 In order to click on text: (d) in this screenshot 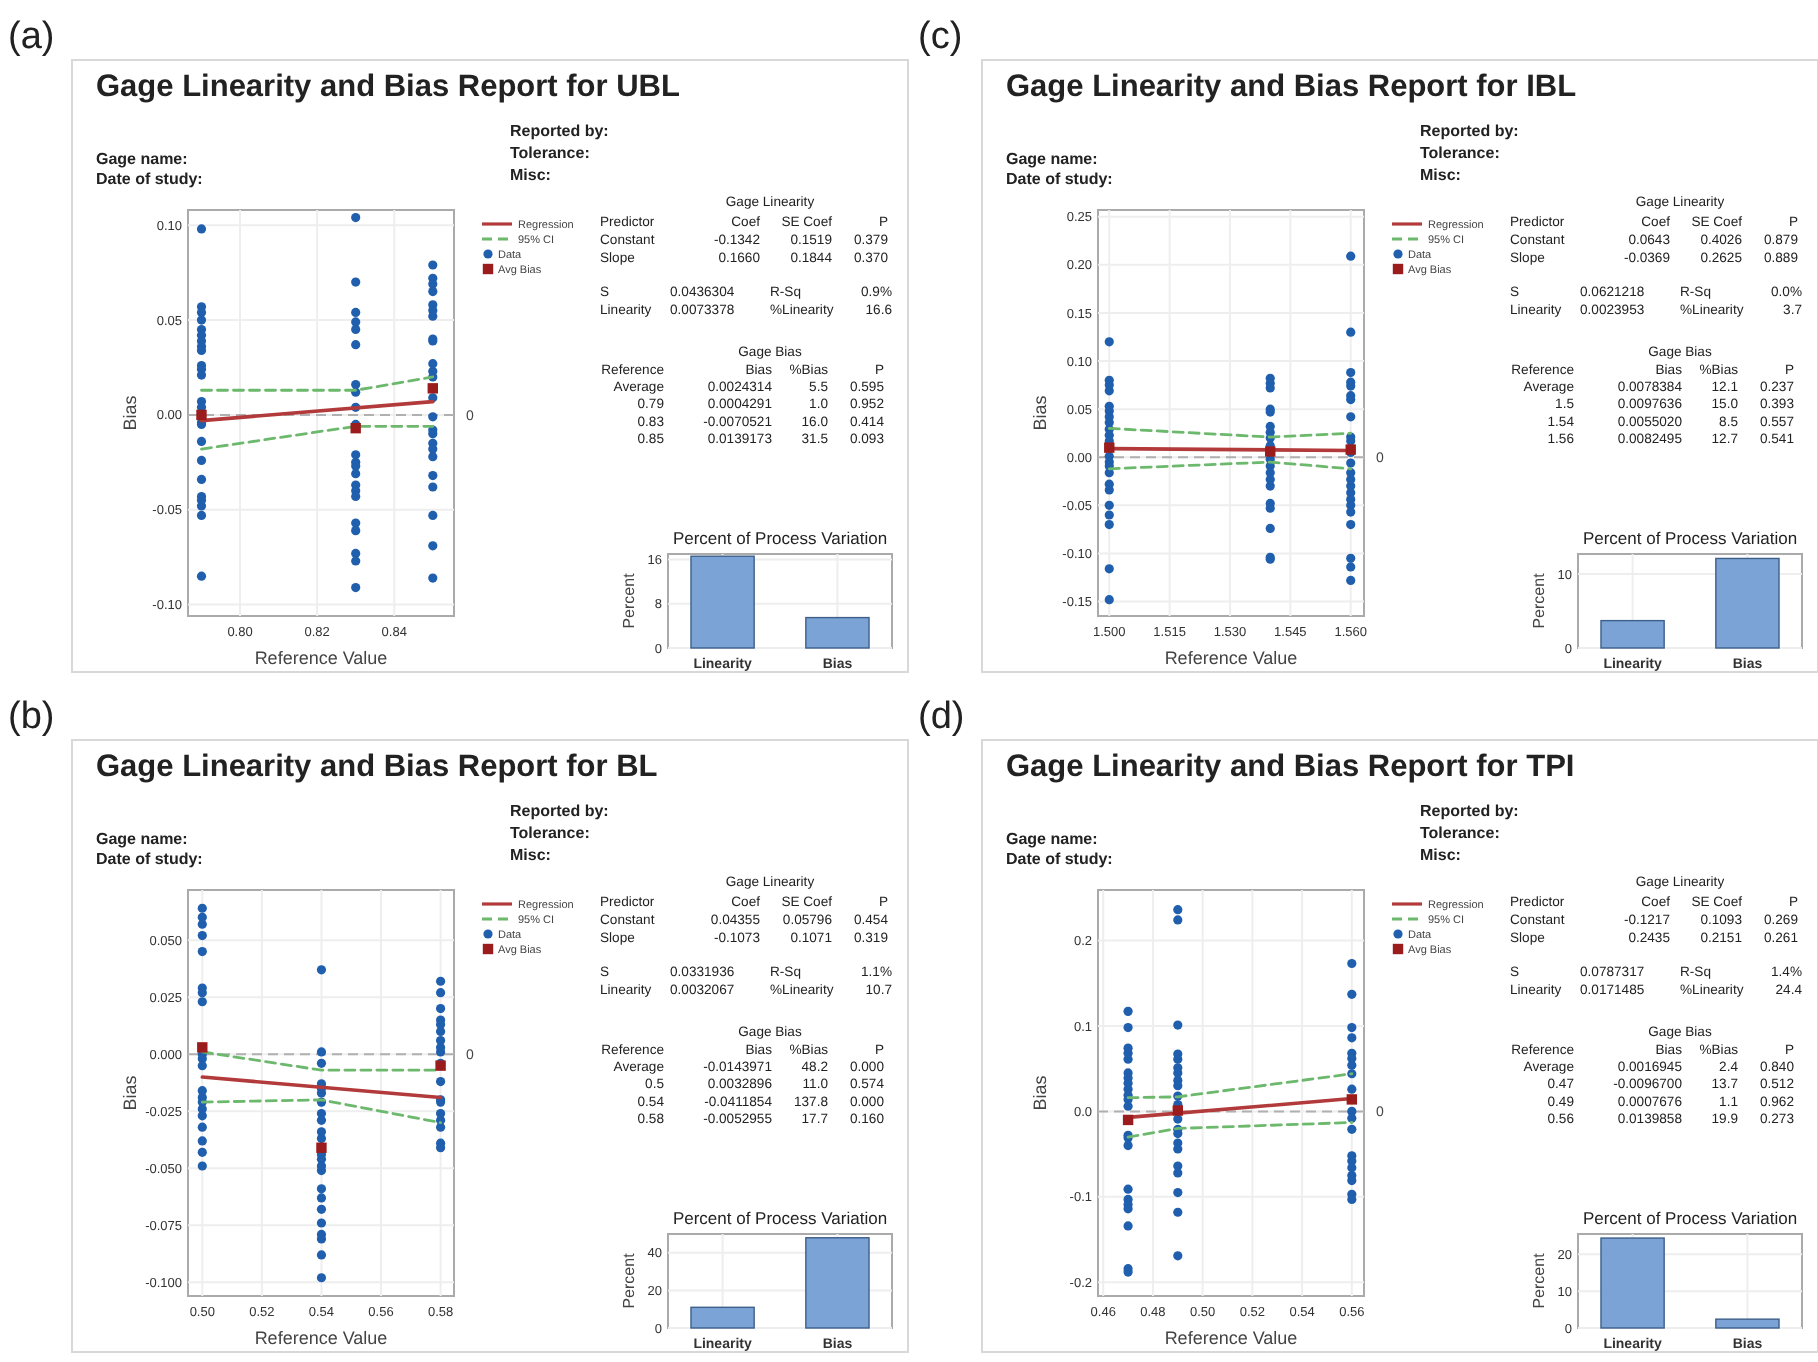, I will do `click(941, 717)`.